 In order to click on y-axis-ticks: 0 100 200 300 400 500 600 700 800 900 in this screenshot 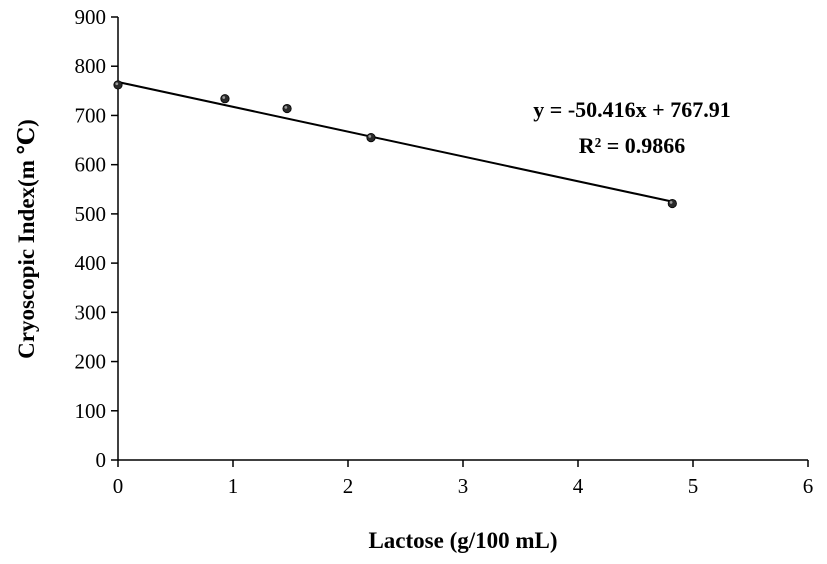, I will do `click(96, 238)`.